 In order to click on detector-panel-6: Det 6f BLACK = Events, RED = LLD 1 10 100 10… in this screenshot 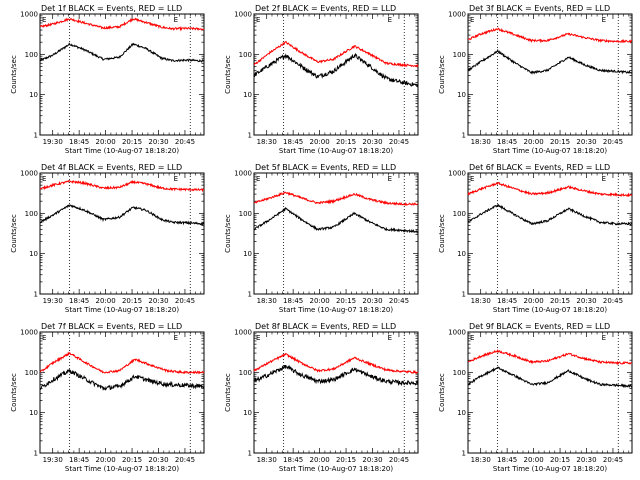, I will do `click(535, 238)`.